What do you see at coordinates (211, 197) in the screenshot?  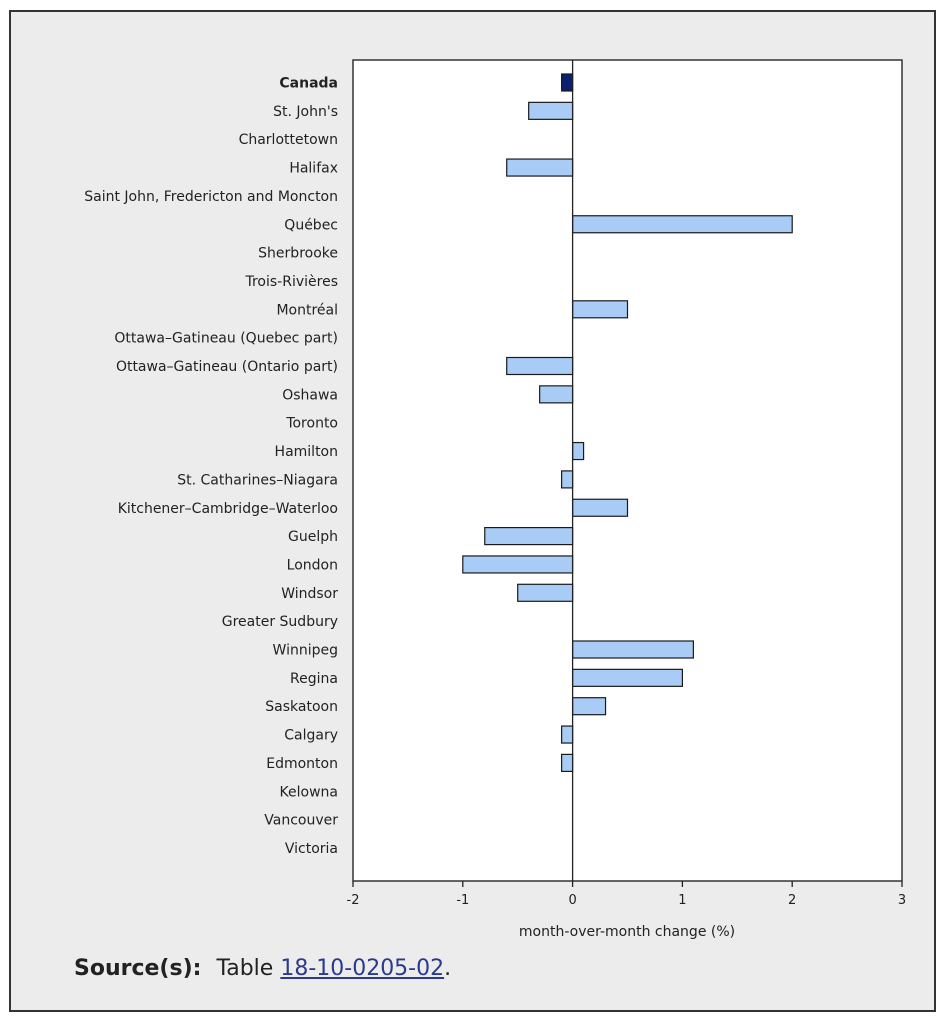 I see `category-label: Saint John, Fredericton and Moncton` at bounding box center [211, 197].